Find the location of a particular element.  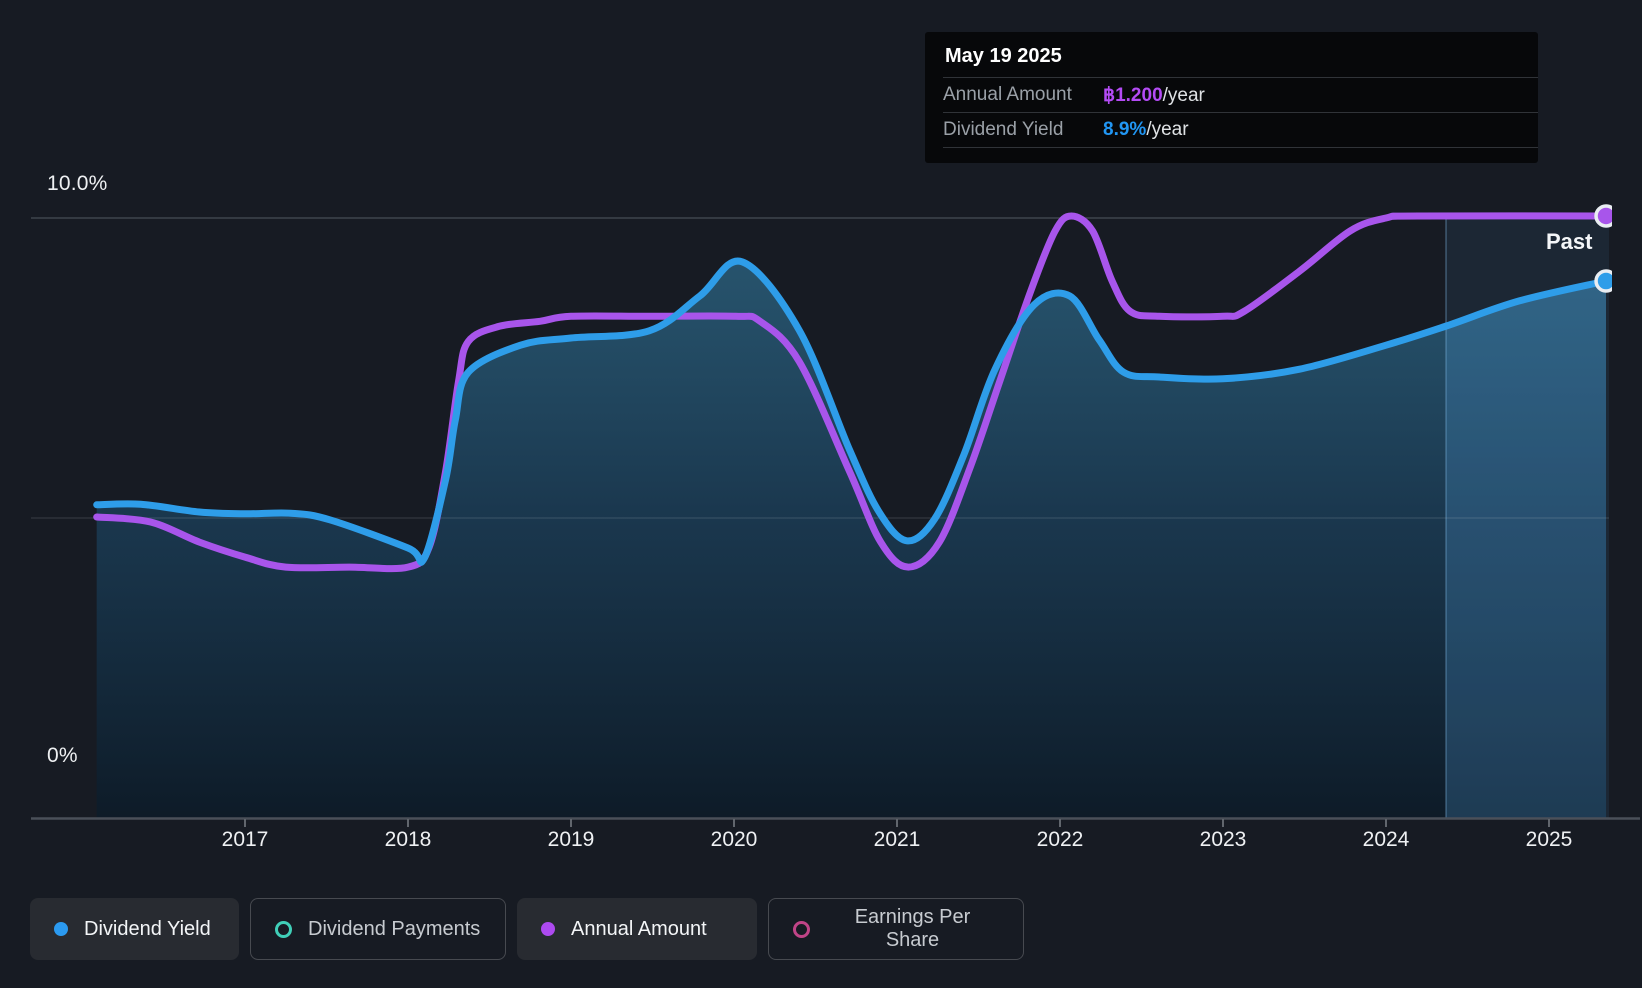

y-axis-label-bottom: 0% is located at coordinates (62, 755).